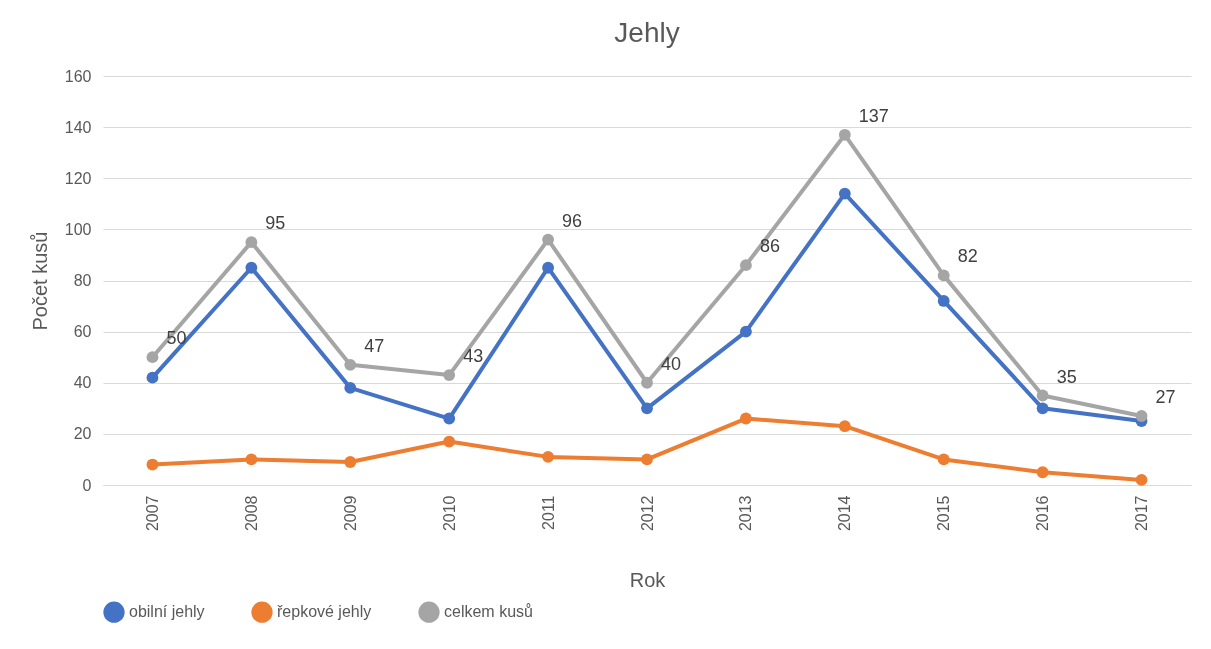 Image resolution: width=1211 pixels, height=649 pixels. Describe the element at coordinates (548, 512) in the screenshot. I see `x-tick-label: 2011` at that location.